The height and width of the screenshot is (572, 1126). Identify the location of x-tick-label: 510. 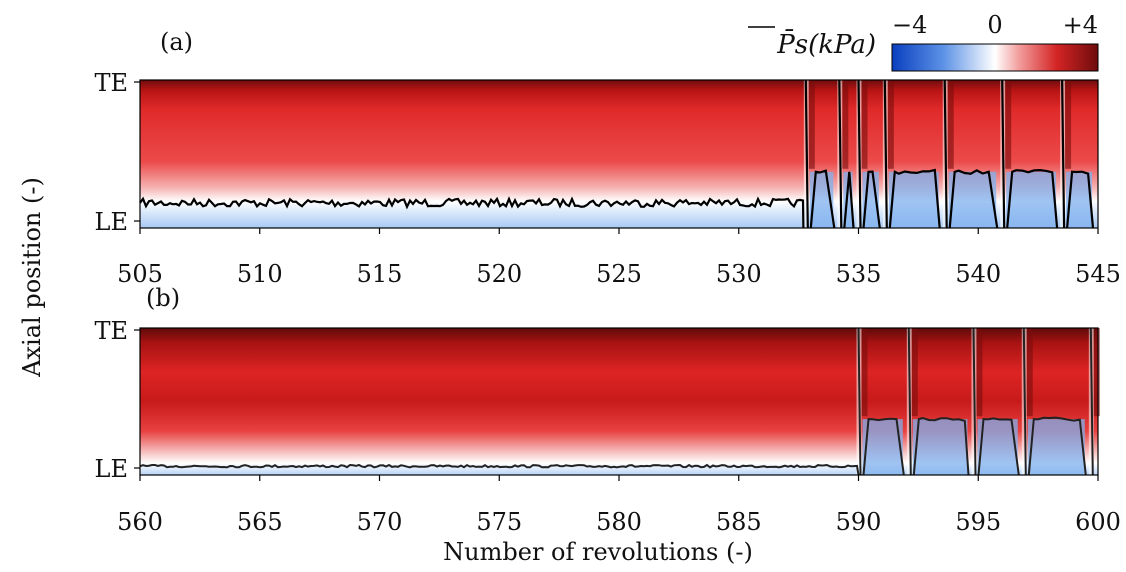
(260, 274).